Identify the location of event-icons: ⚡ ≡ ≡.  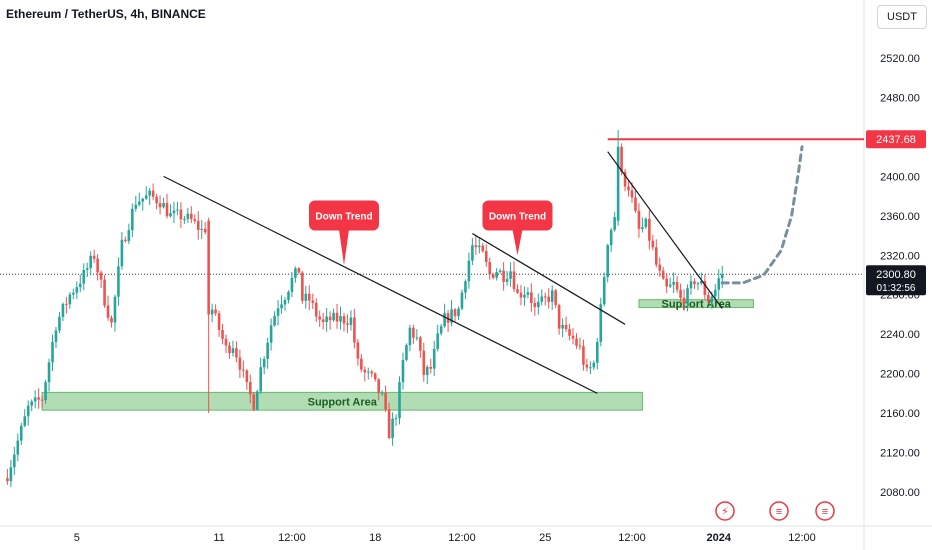
(775, 511).